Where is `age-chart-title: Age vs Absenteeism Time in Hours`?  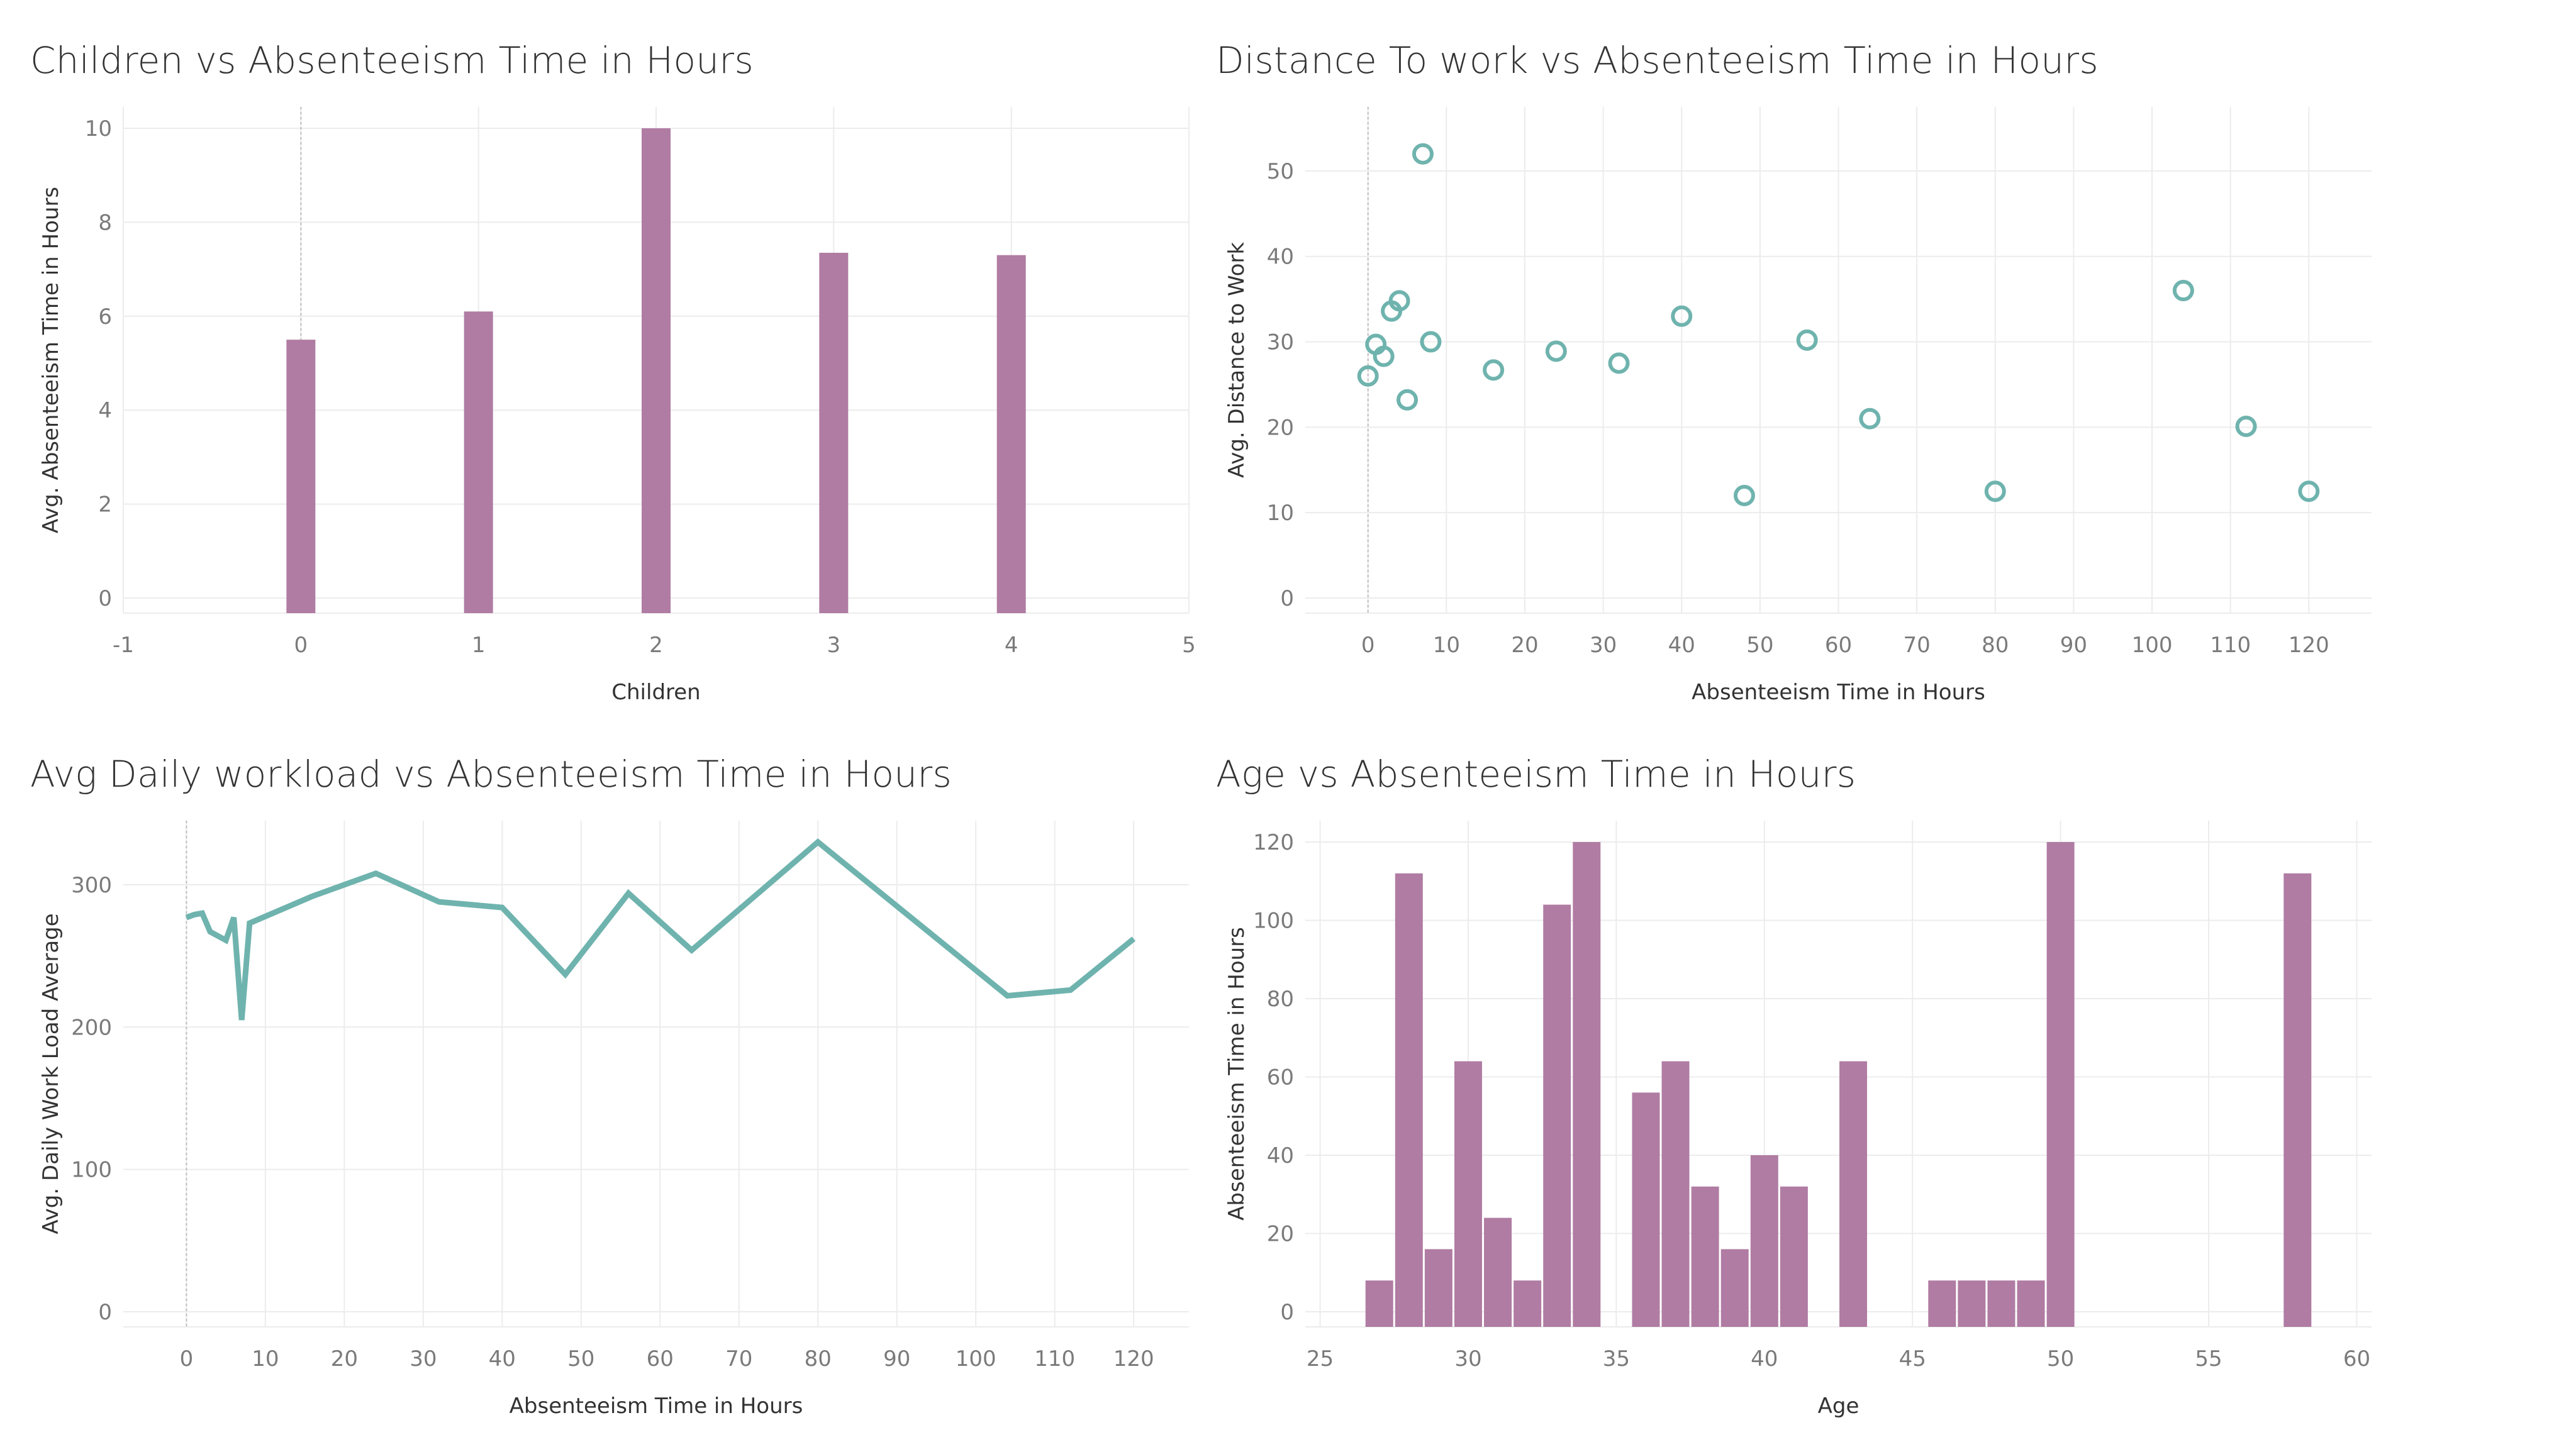 age-chart-title: Age vs Absenteeism Time in Hours is located at coordinates (1536, 774).